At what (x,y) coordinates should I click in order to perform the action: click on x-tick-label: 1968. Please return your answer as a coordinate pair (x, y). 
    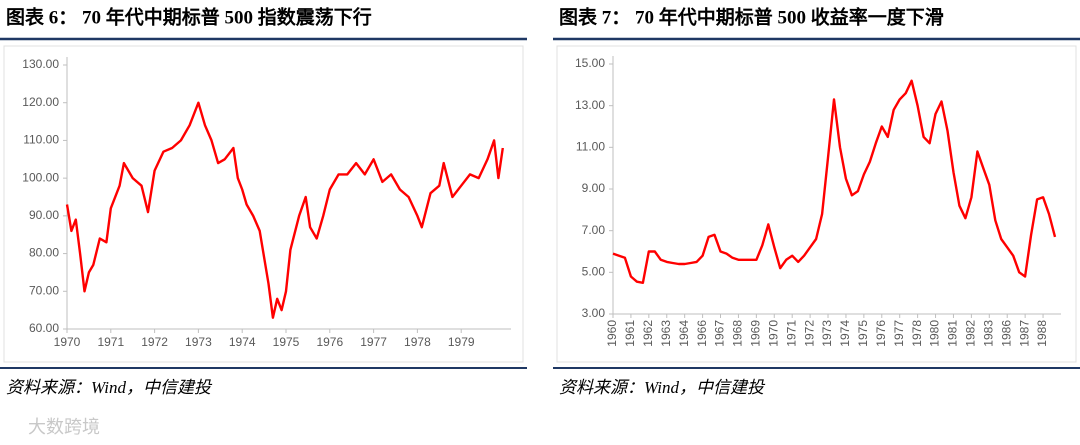
    Looking at the image, I should click on (738, 333).